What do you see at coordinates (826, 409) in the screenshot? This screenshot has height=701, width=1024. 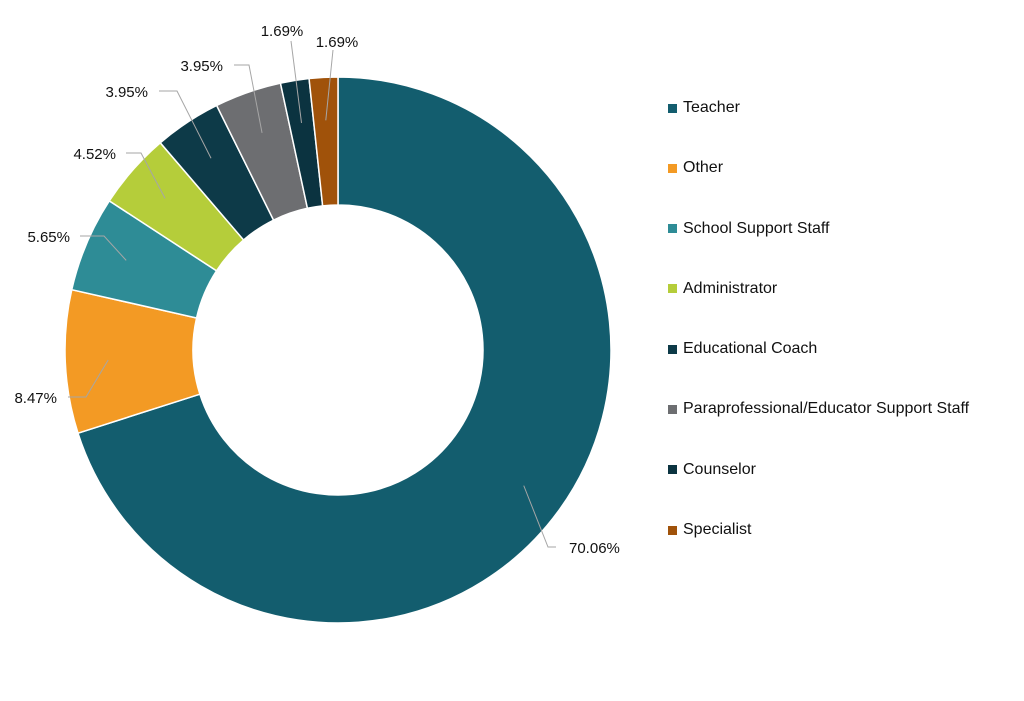 I see `legend-label: Paraprofessional/Educator Support Staff` at bounding box center [826, 409].